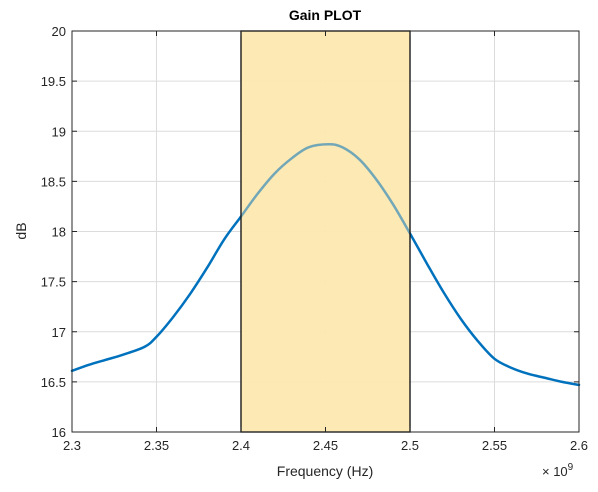 The height and width of the screenshot is (492, 598). Describe the element at coordinates (53, 282) in the screenshot. I see `y-tick-label: 17.5` at that location.